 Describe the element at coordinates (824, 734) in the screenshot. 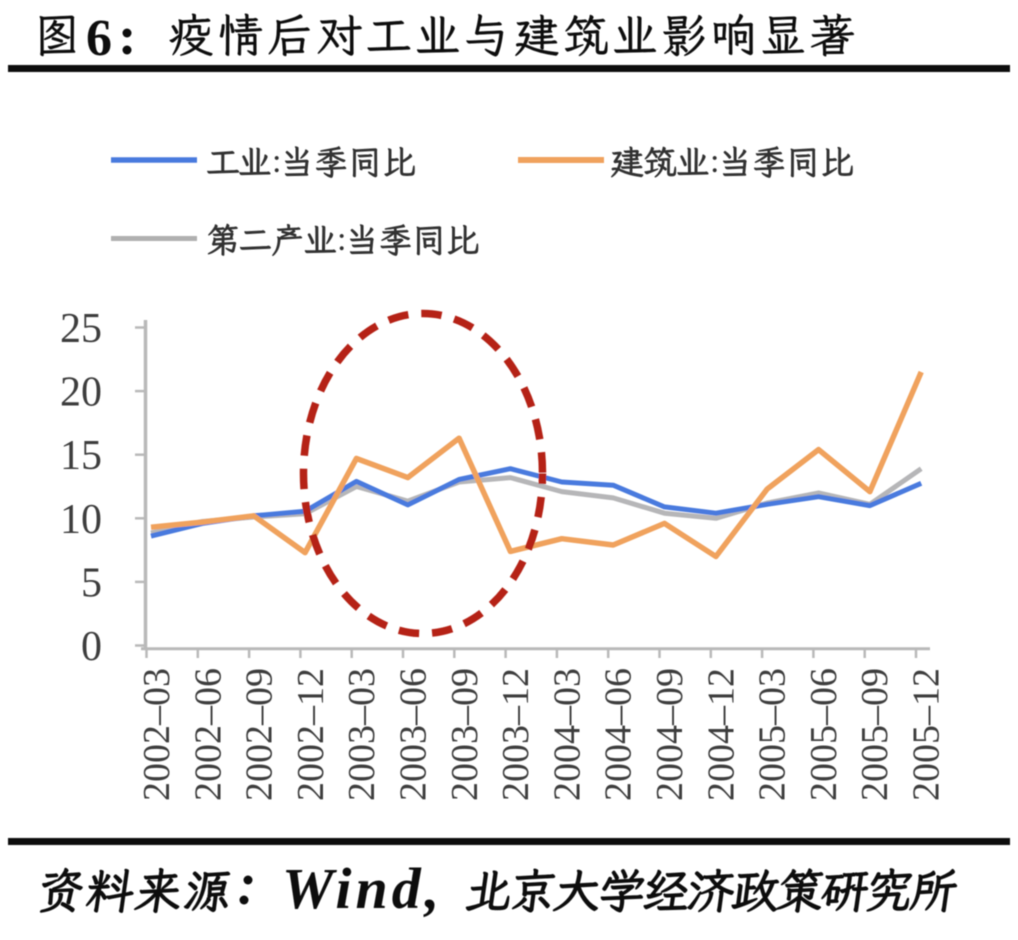

I see `svg-text: 2005–06` at that location.